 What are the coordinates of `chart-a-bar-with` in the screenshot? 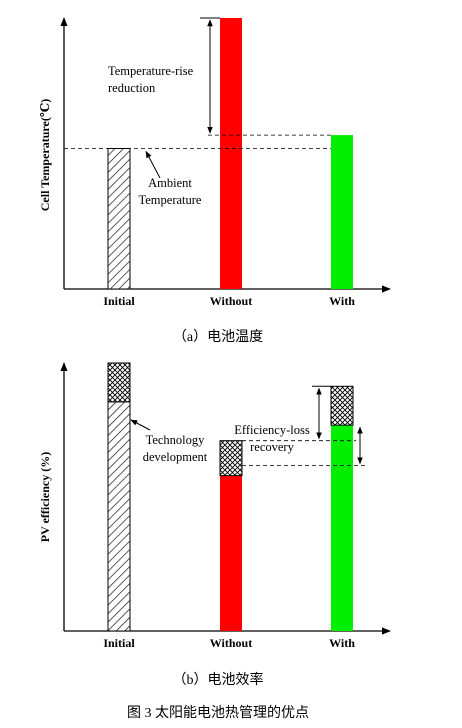 It's located at (342, 212).